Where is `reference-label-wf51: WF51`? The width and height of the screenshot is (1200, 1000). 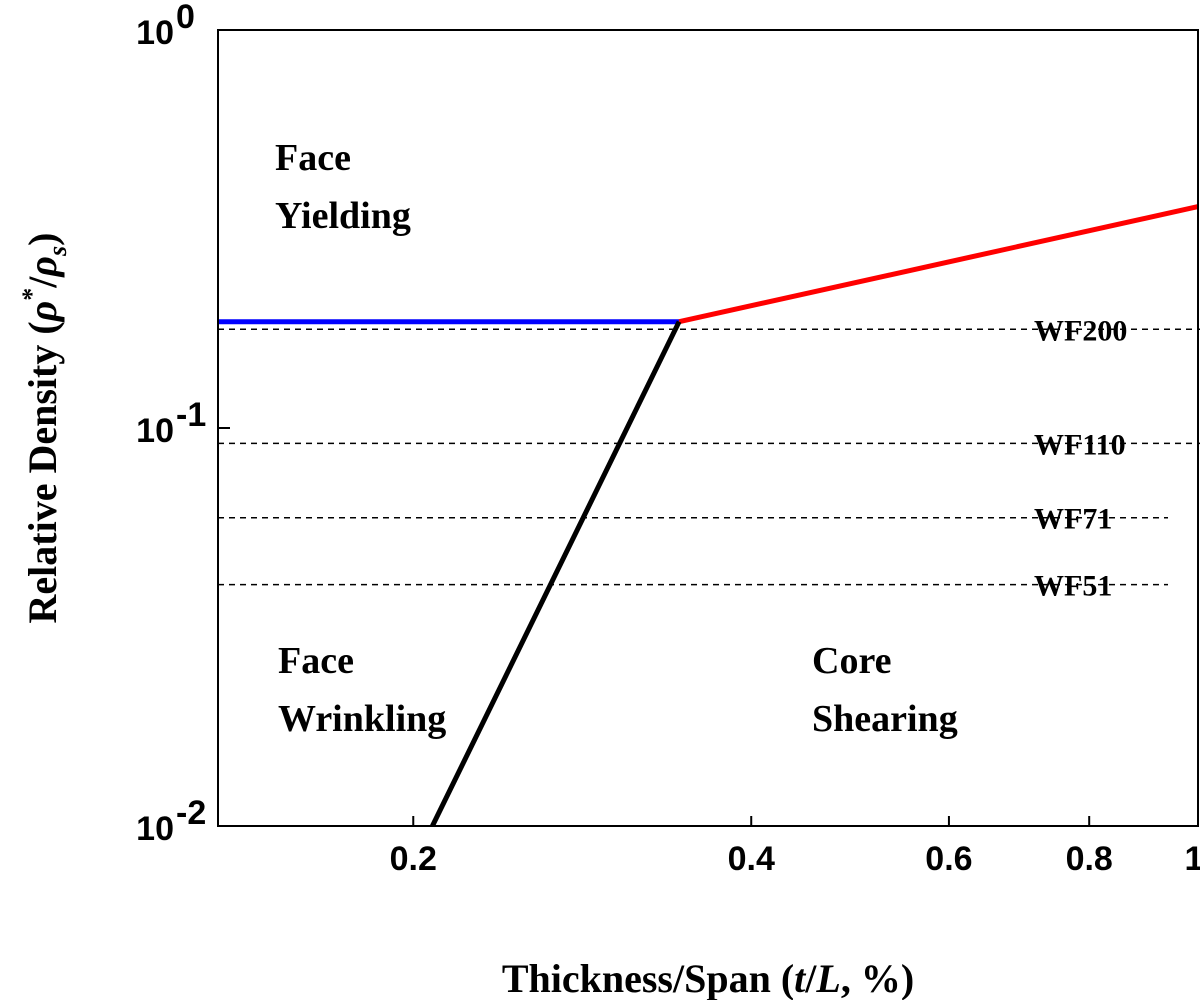 reference-label-wf51: WF51 is located at coordinates (1073, 586).